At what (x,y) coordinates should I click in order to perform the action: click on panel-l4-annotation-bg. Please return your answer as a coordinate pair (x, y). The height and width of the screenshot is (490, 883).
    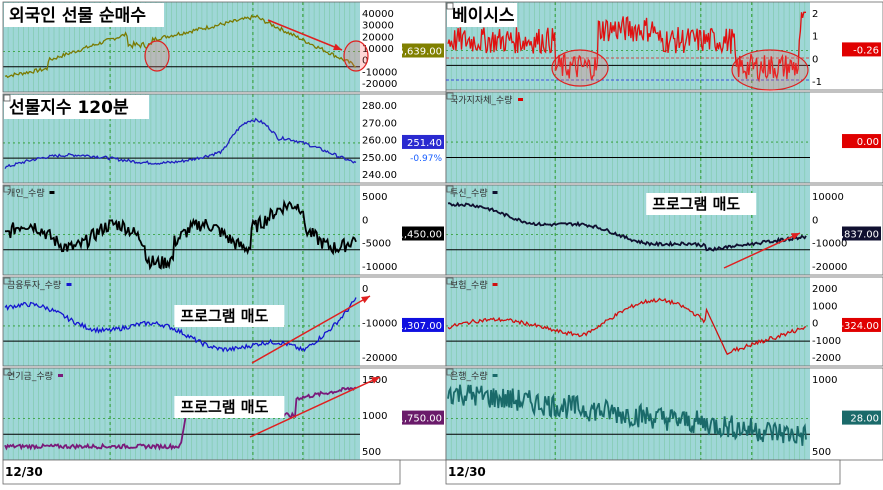
    Looking at the image, I should click on (229, 316).